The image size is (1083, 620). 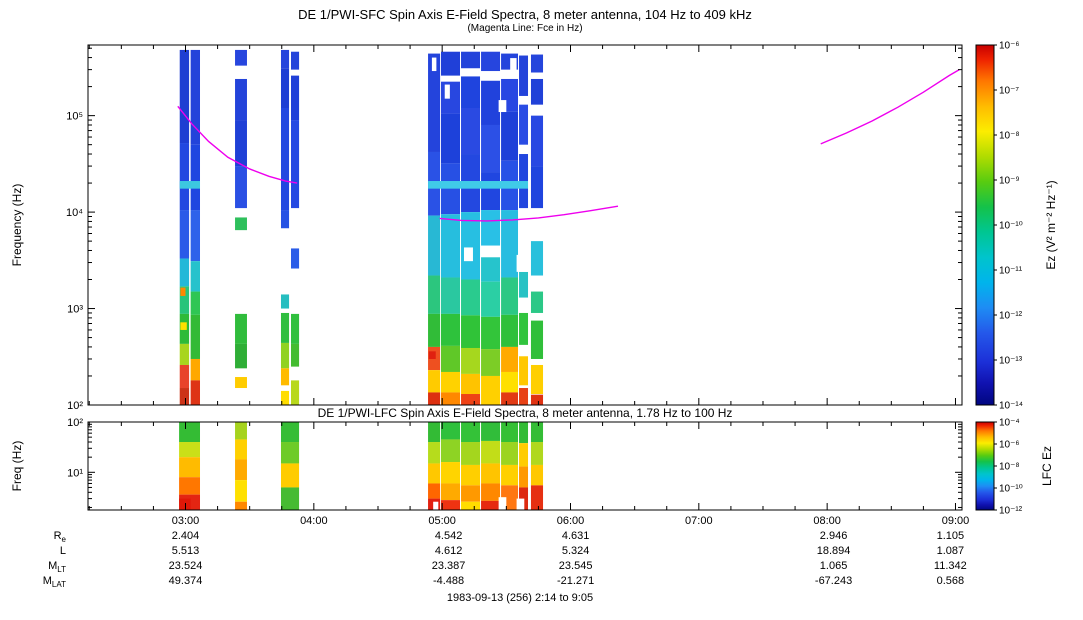 What do you see at coordinates (40, 567) in the screenshot?
I see `ephemeris-row-label-mlt: MLT` at bounding box center [40, 567].